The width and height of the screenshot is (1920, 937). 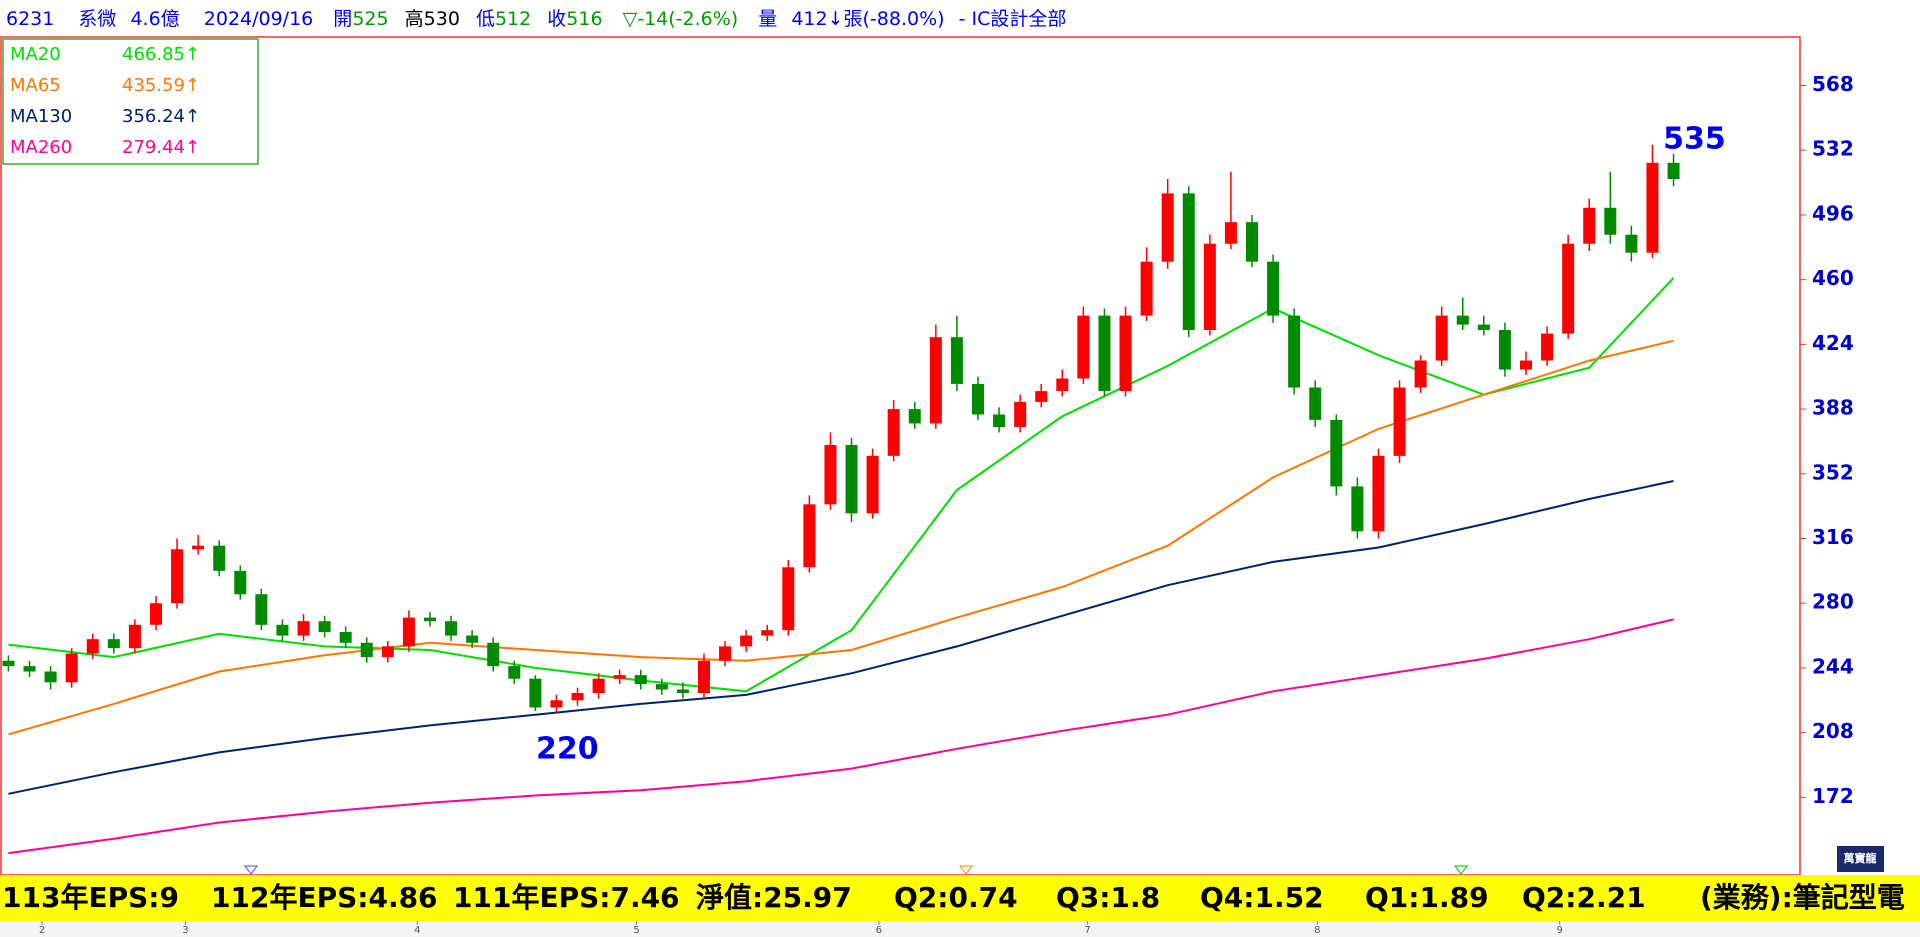 I want to click on stock-name: 系微, so click(x=97, y=19).